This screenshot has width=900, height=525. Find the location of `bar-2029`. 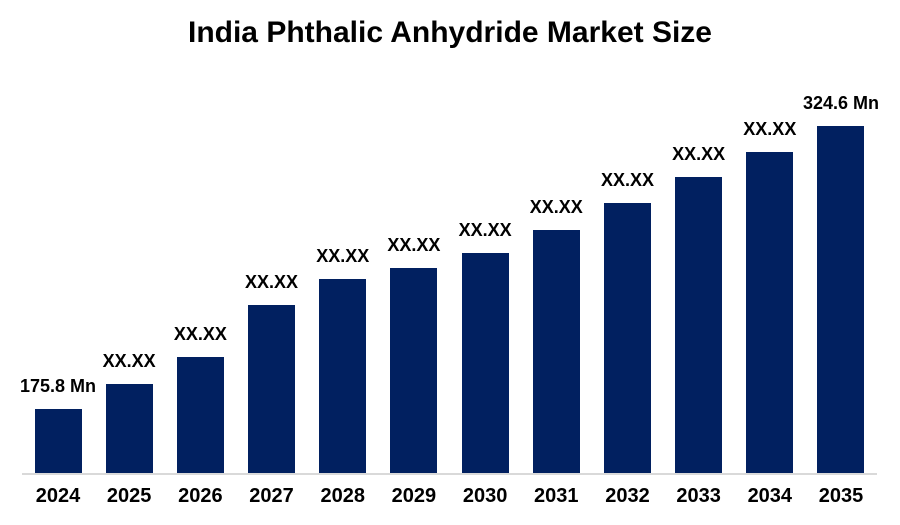

bar-2029 is located at coordinates (414, 370).